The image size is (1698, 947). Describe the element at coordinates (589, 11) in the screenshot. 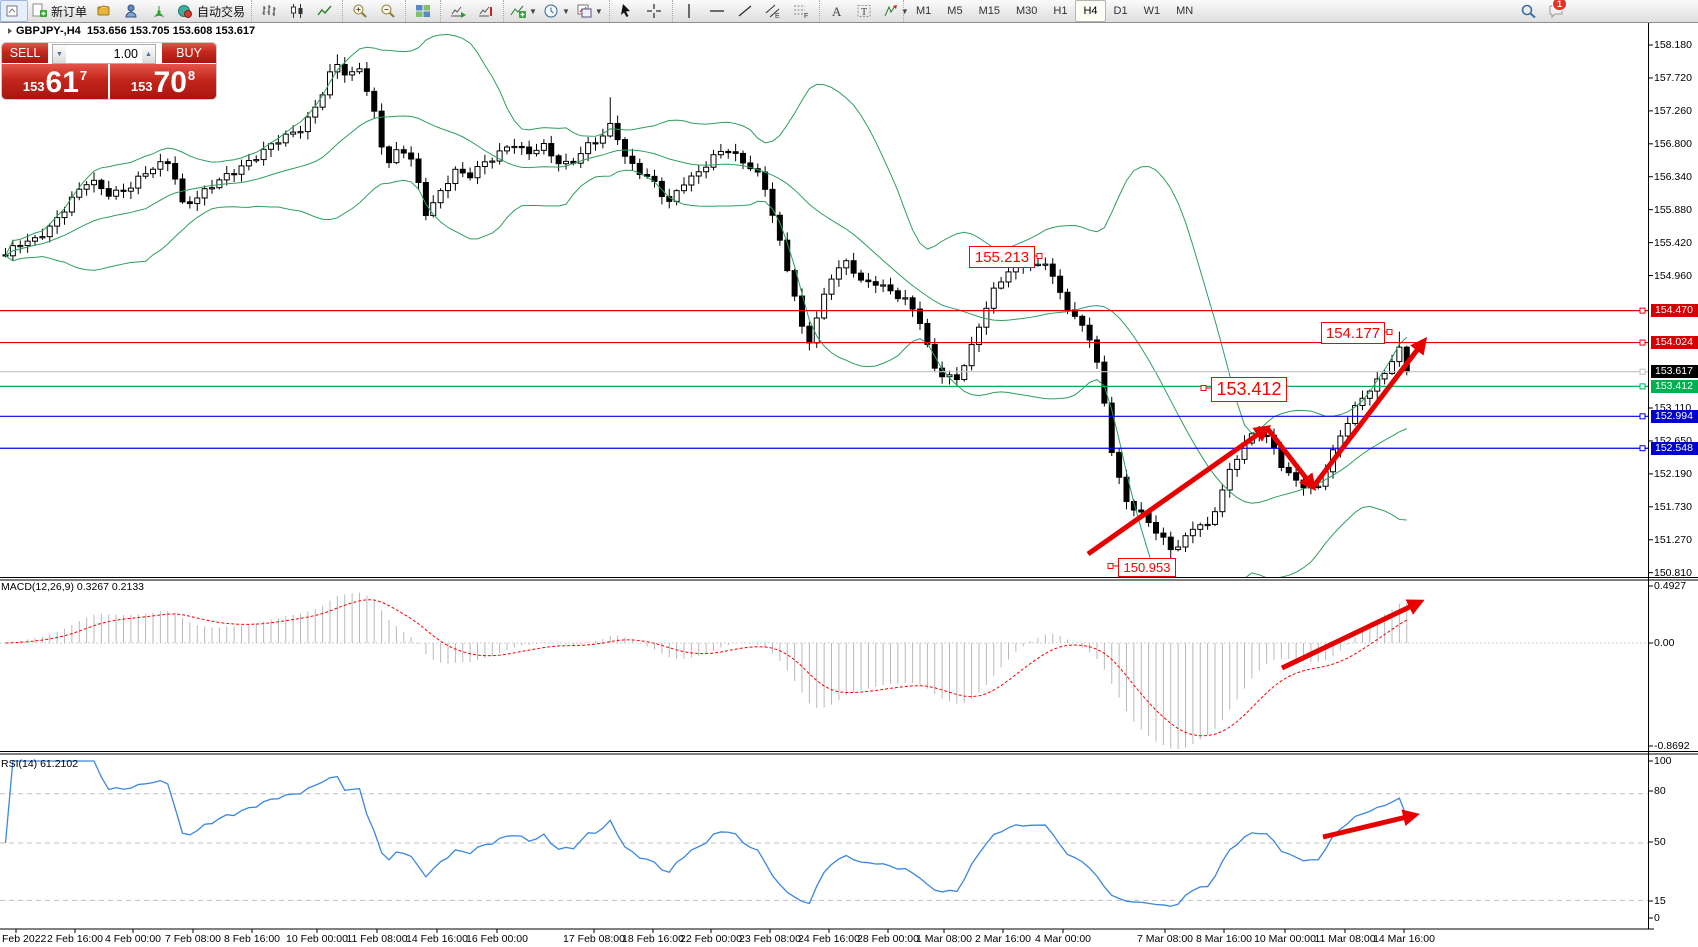

I see `templates-icon: ▼` at that location.